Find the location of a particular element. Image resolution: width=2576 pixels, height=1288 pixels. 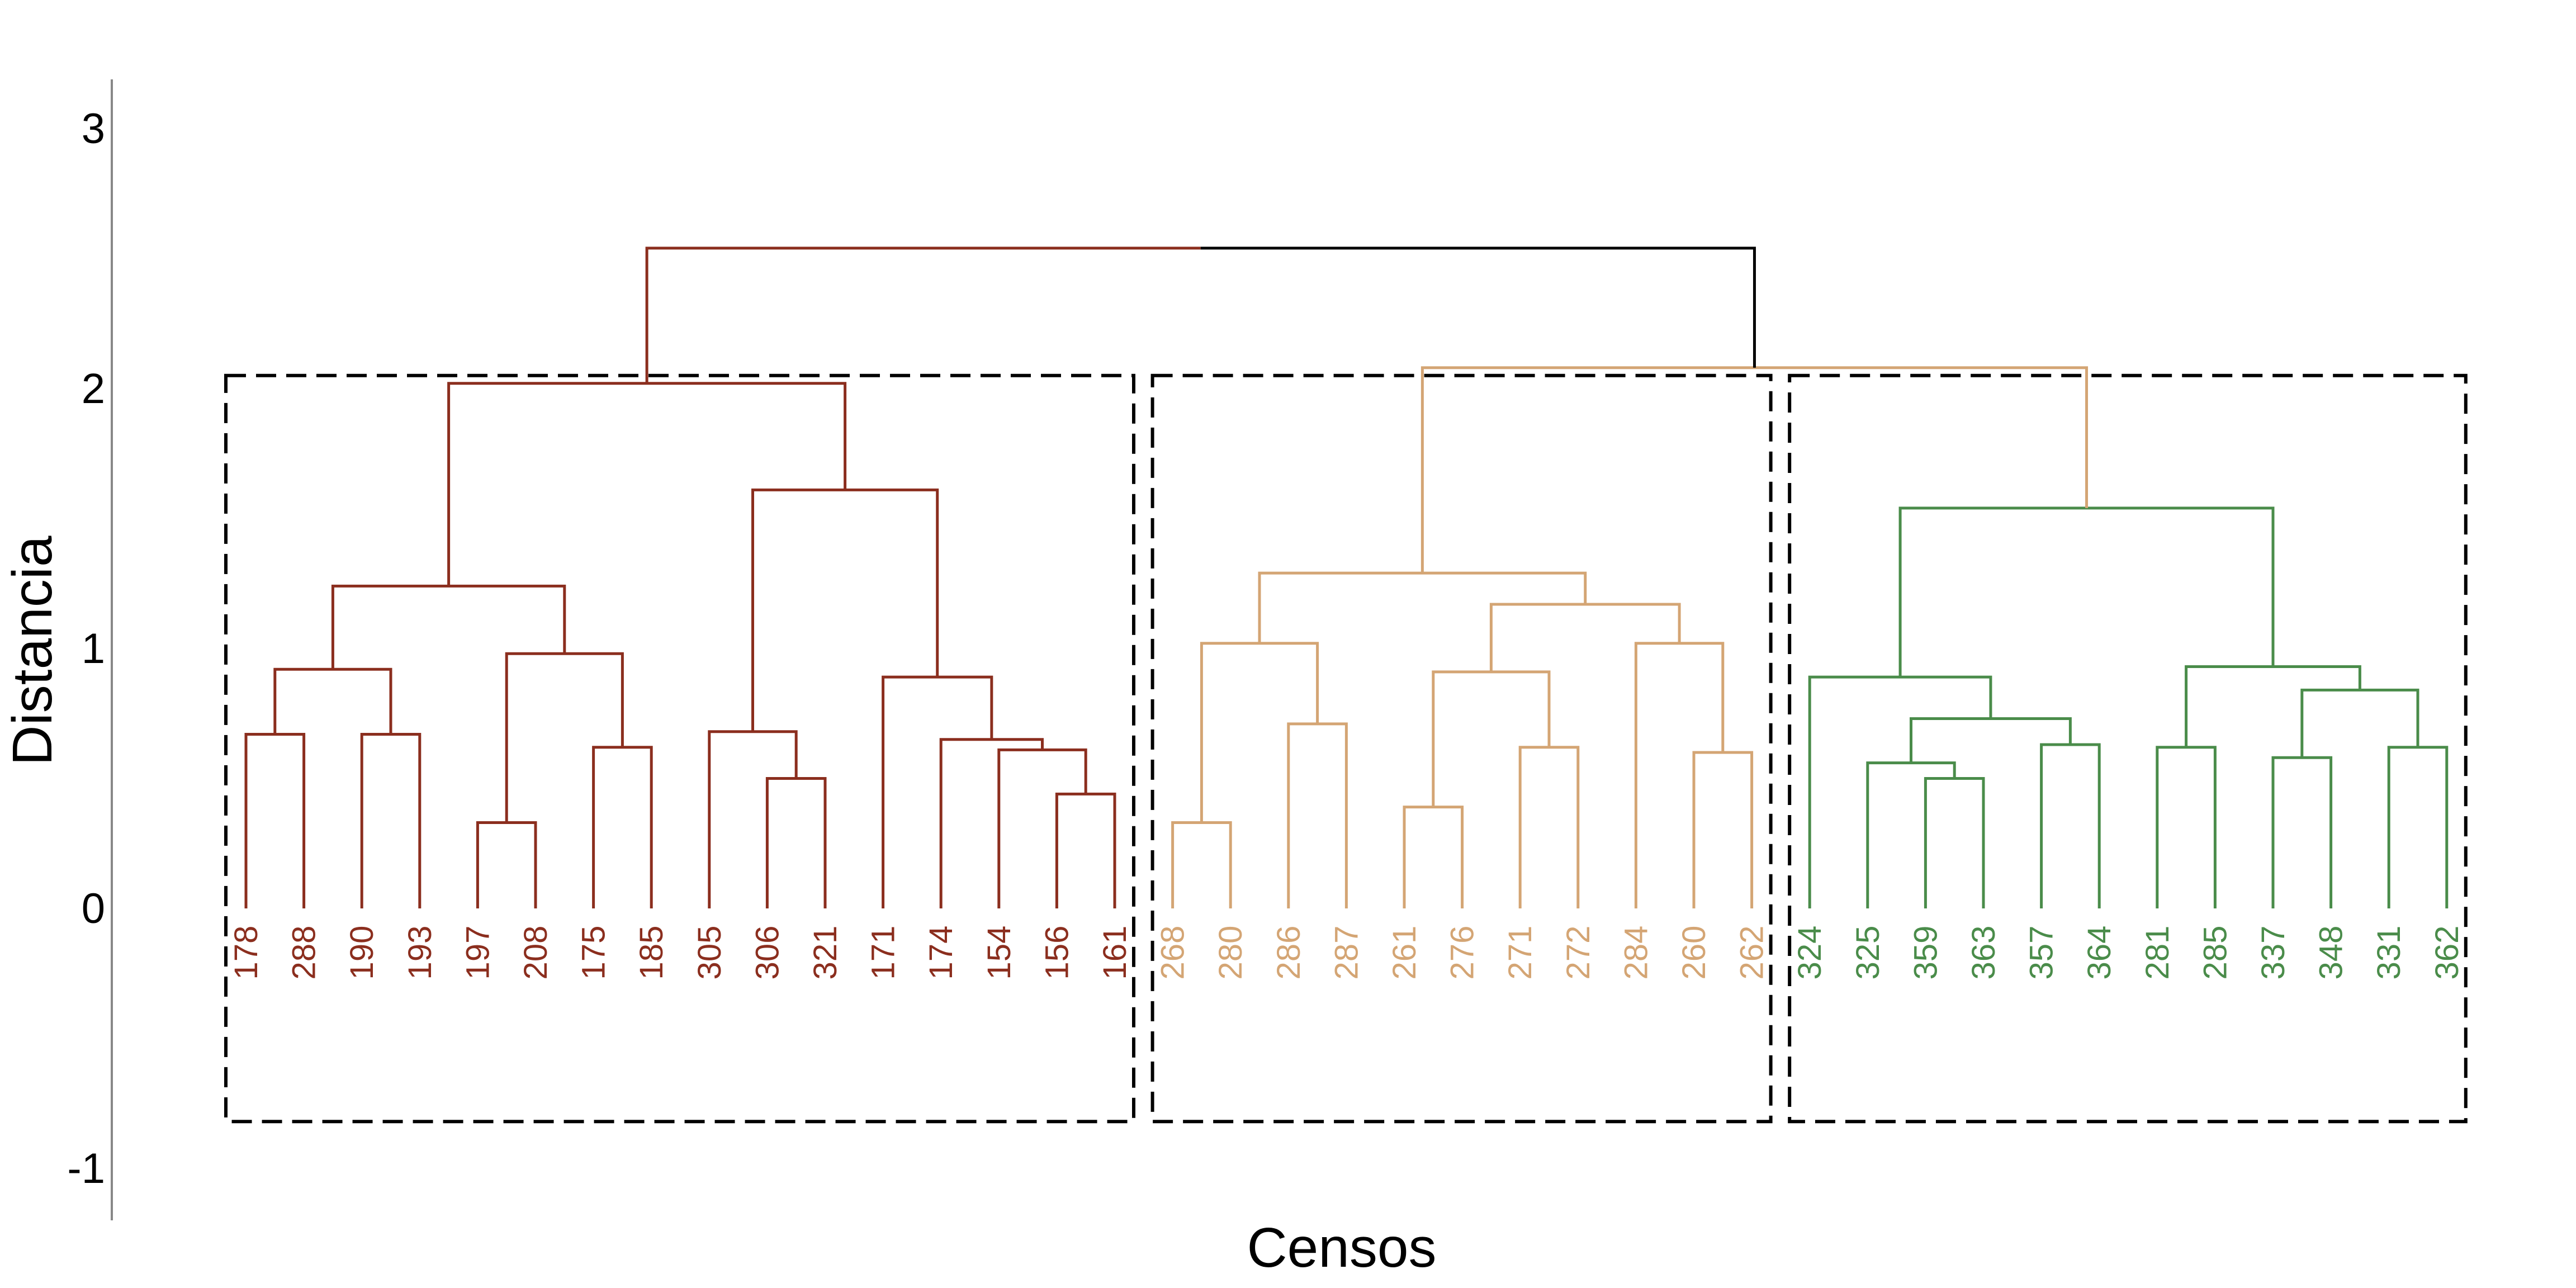

leaf-label: 305 is located at coordinates (710, 953).